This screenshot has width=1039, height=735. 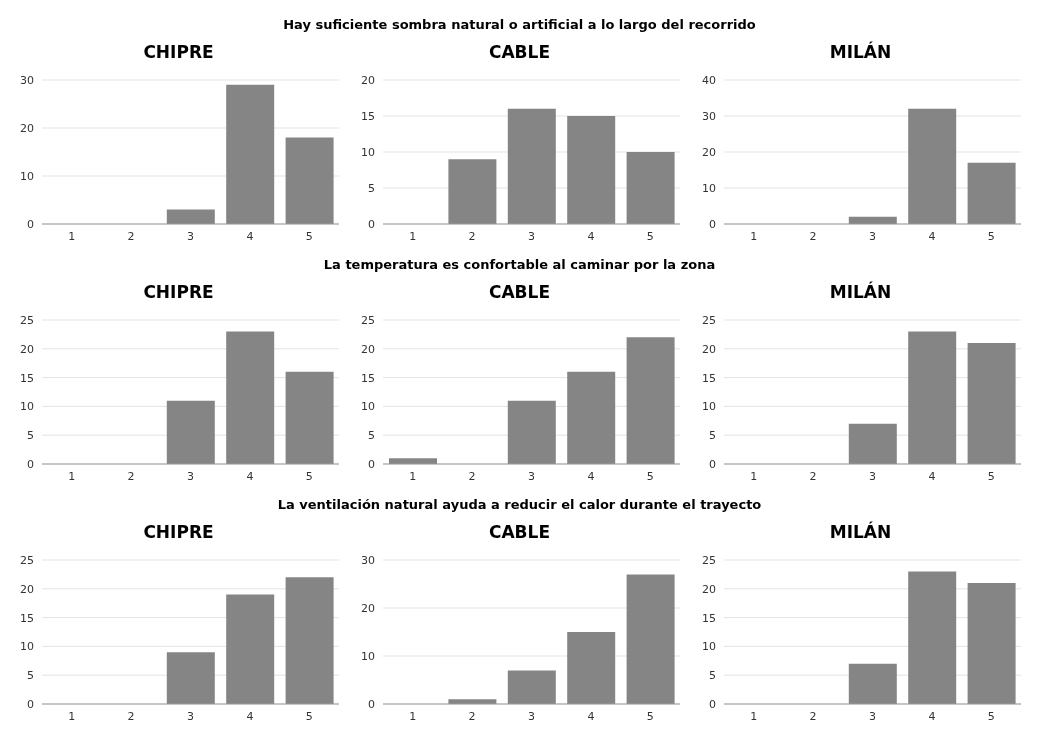 I want to click on chart-title: CHIPRE, so click(x=178, y=532).